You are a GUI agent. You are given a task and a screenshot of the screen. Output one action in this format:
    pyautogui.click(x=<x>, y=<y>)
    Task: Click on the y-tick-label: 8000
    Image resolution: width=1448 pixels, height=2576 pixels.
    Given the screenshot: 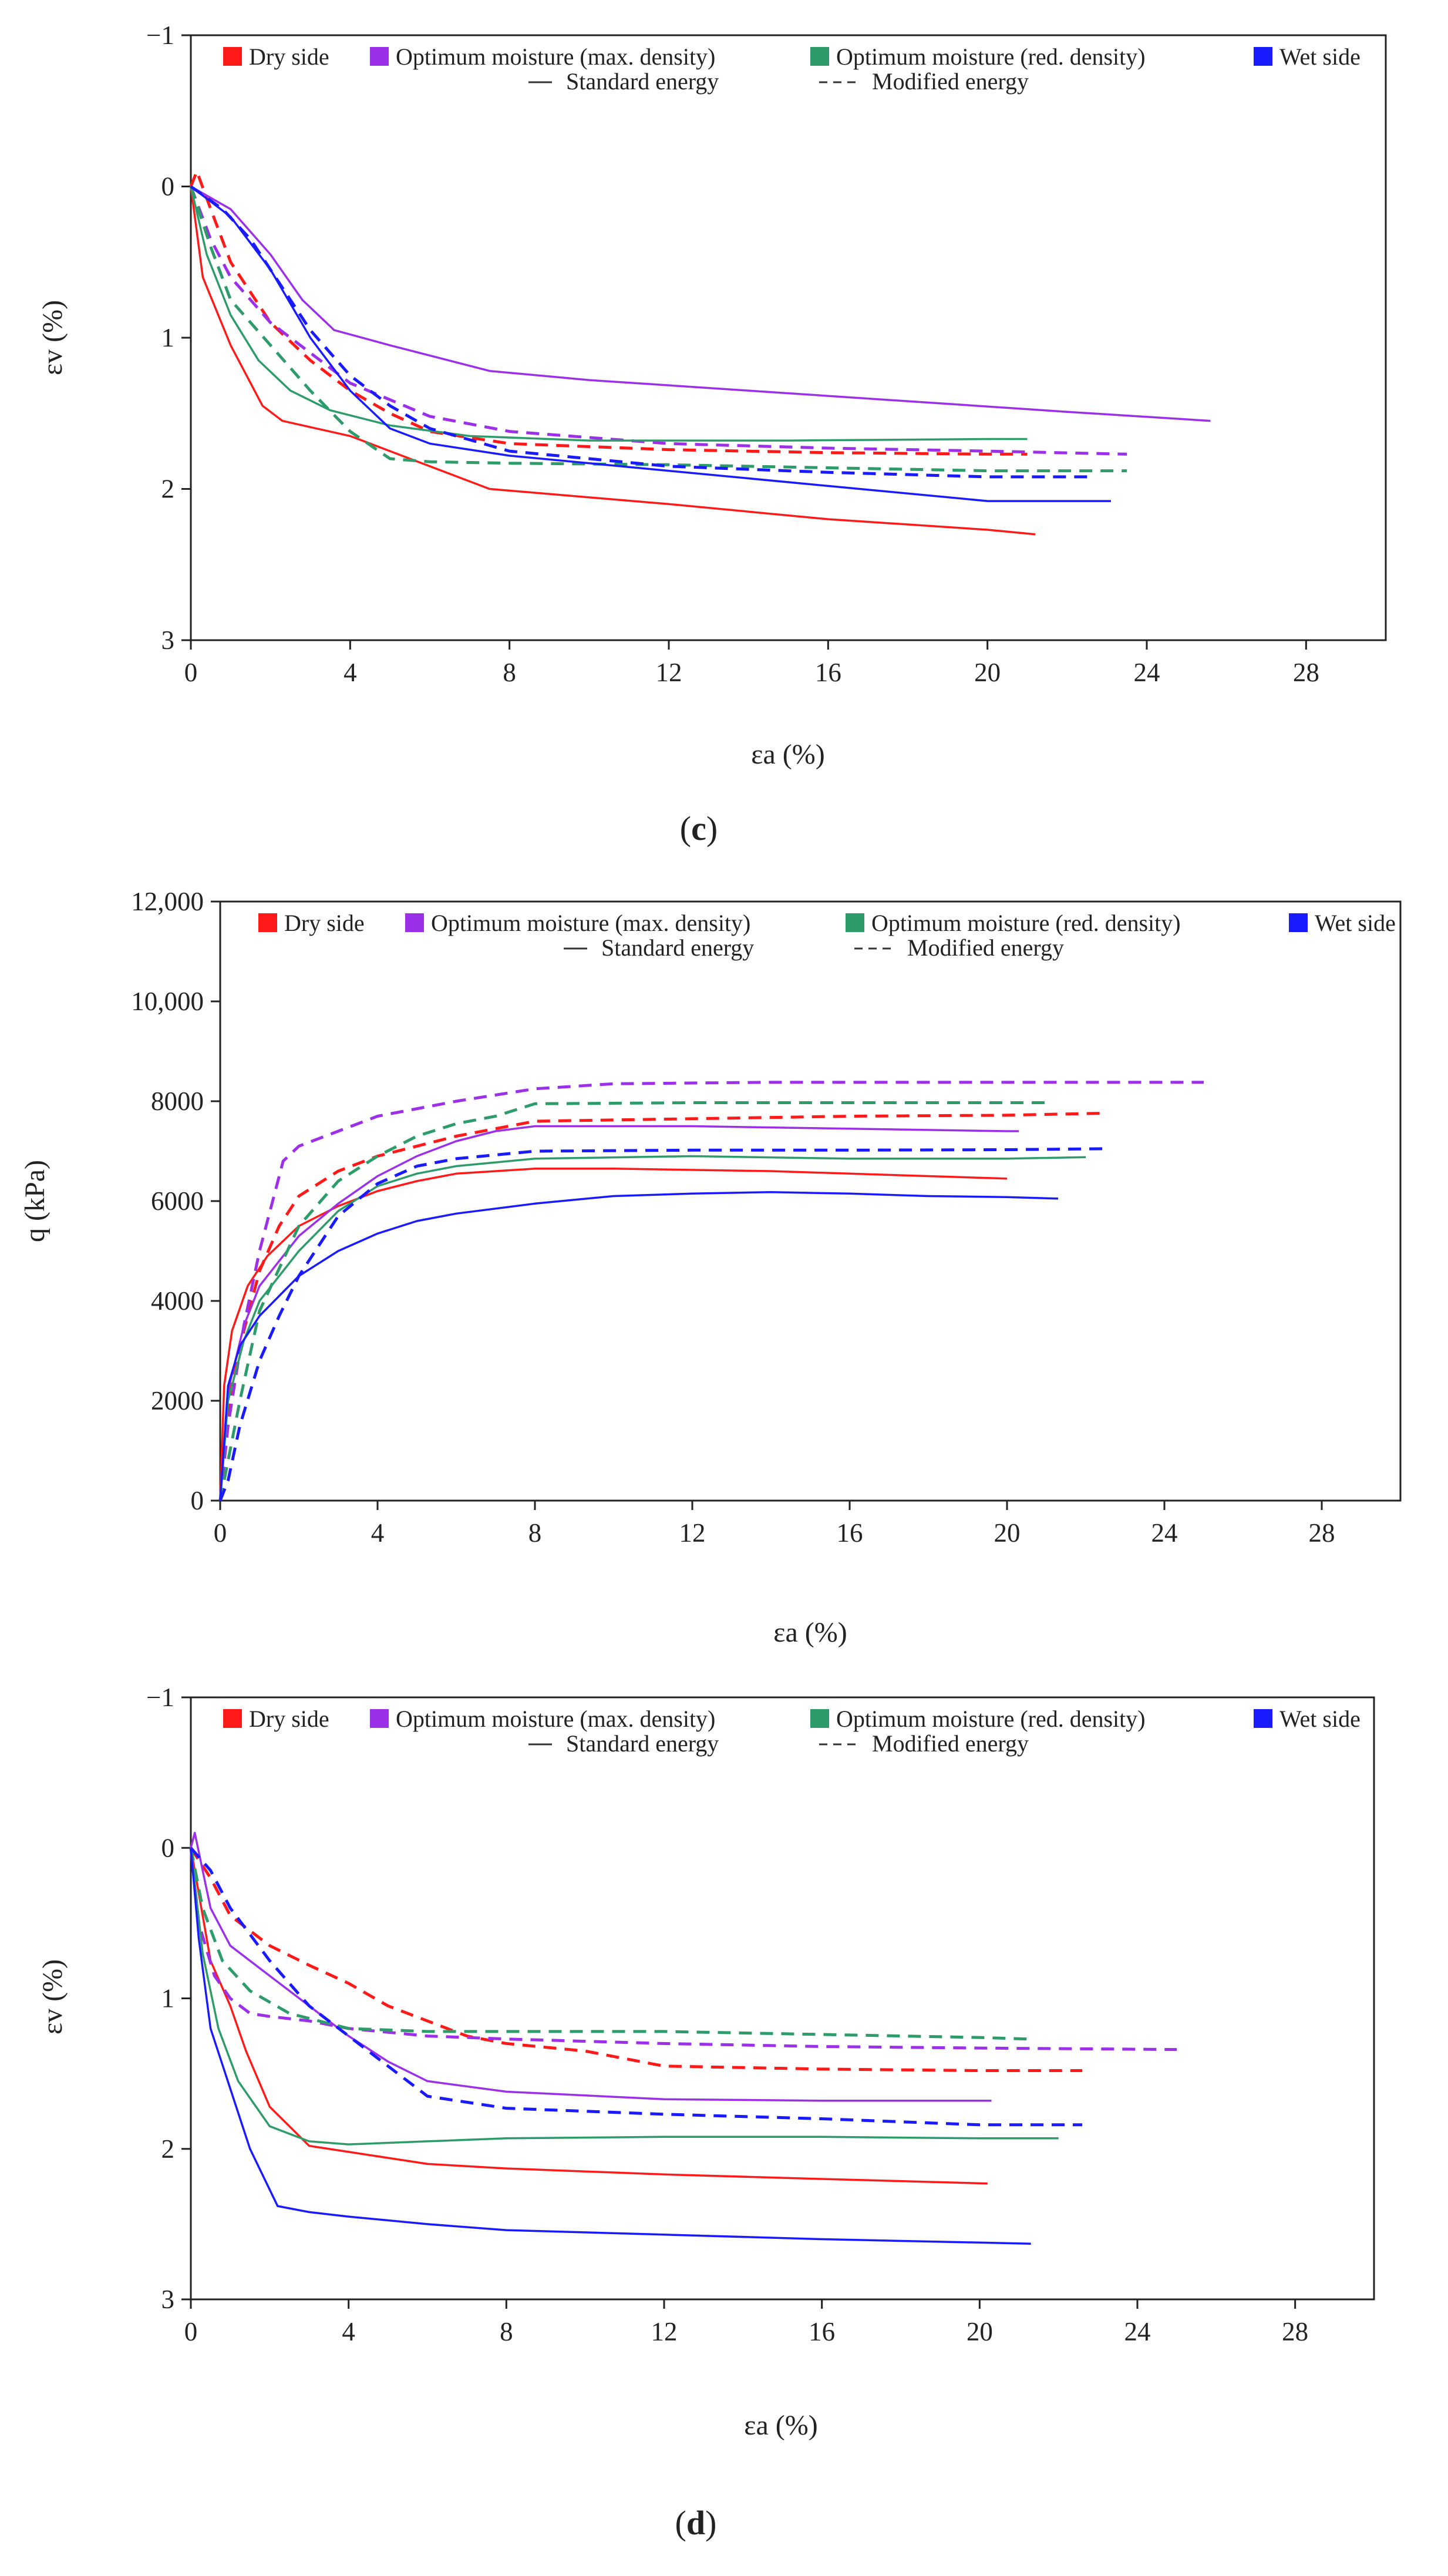 What is the action you would take?
    pyautogui.click(x=177, y=1101)
    